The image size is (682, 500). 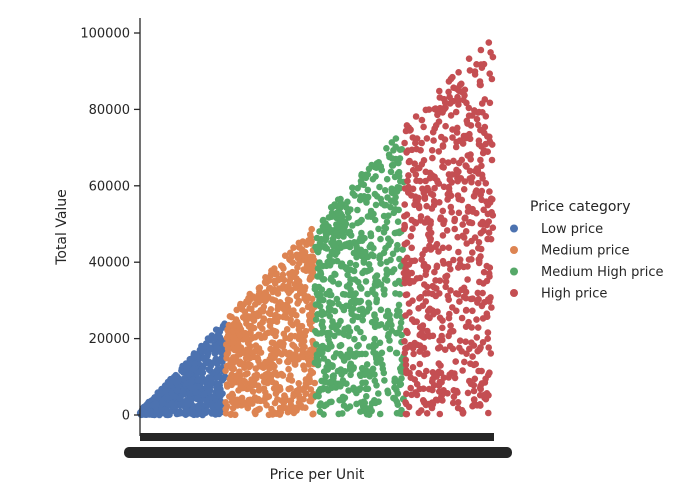 I want to click on legend-label: Medium price, so click(x=585, y=251).